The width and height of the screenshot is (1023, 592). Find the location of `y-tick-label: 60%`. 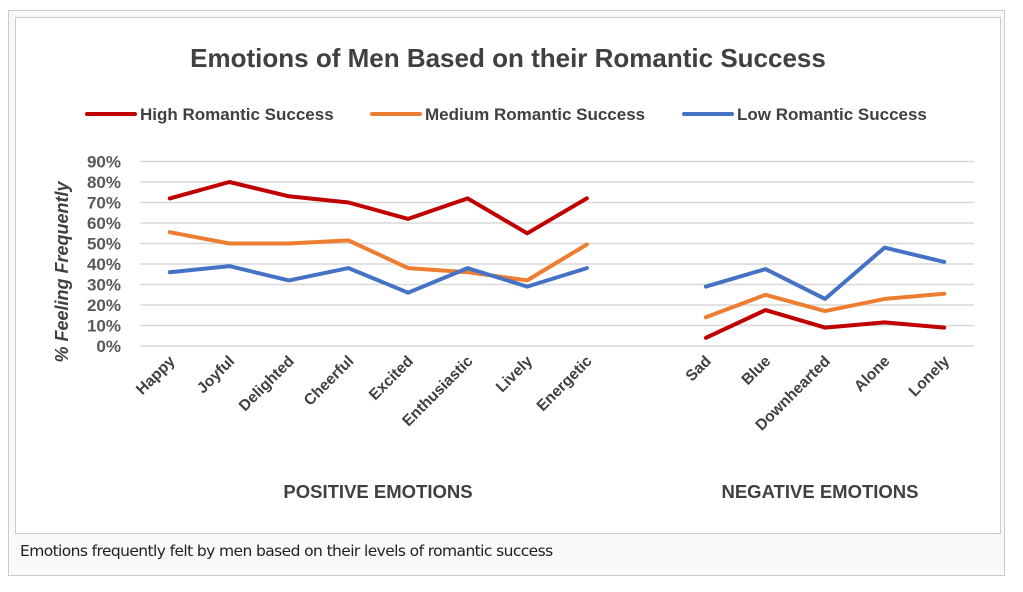

y-tick-label: 60% is located at coordinates (104, 223).